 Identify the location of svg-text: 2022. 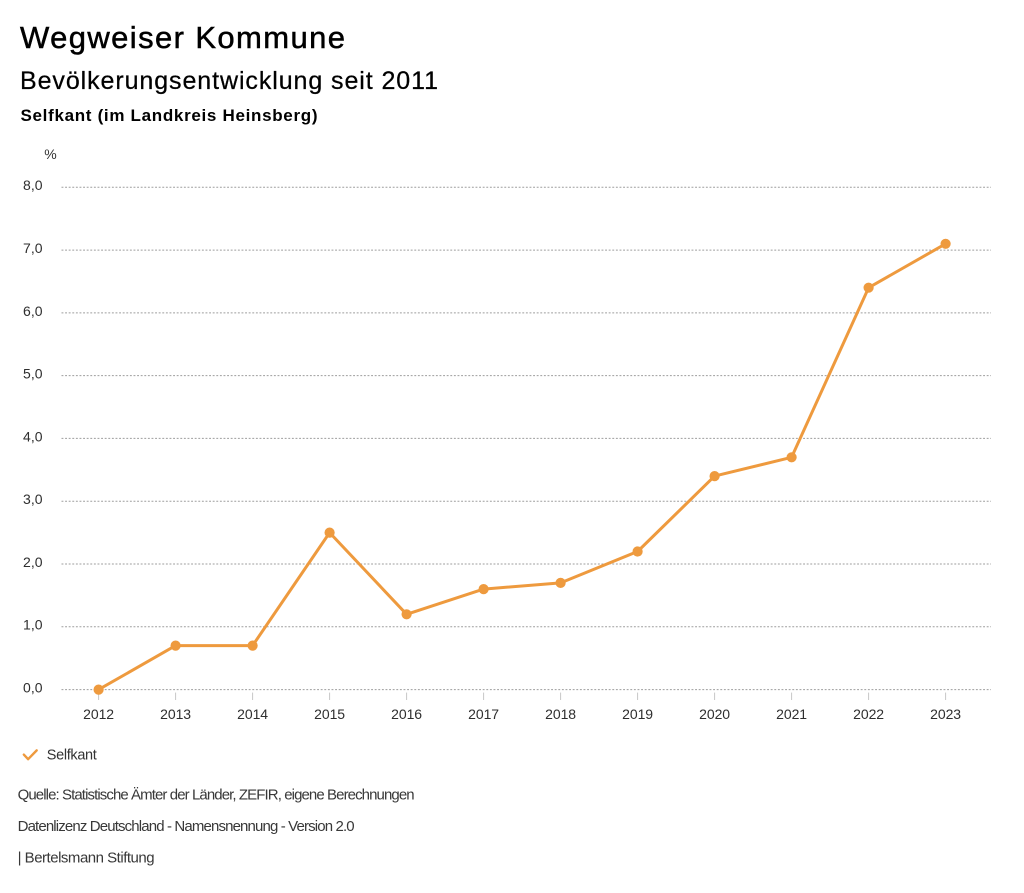
(868, 714).